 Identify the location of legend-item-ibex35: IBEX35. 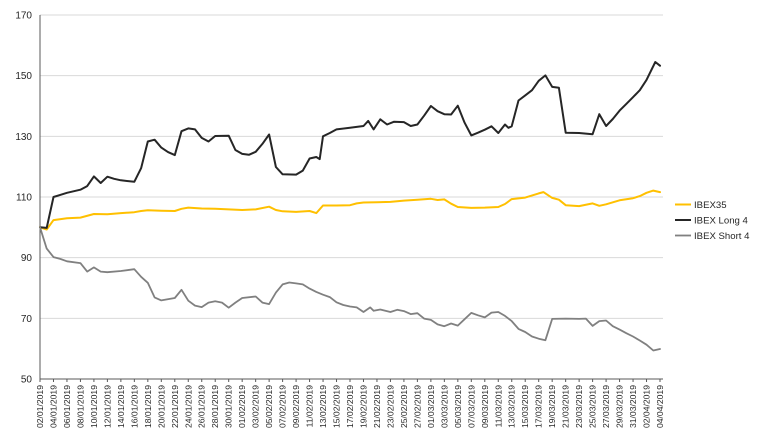
(701, 205).